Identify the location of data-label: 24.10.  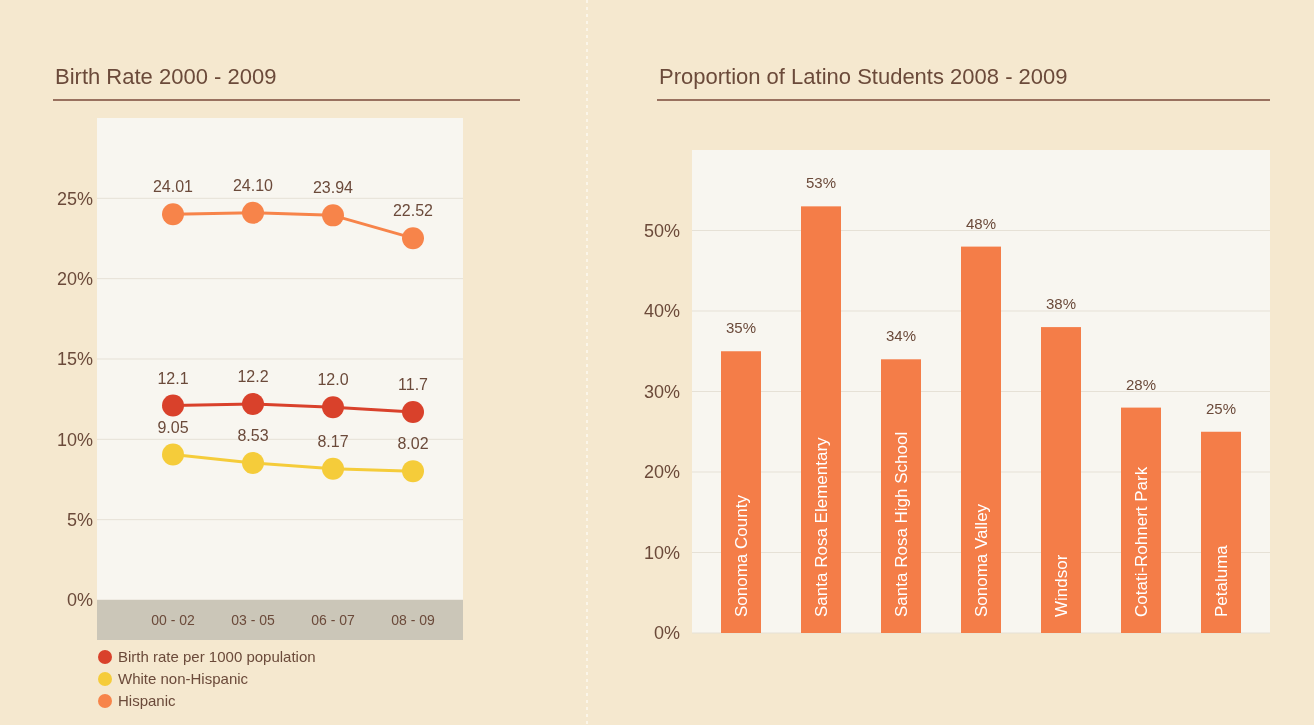
(253, 185).